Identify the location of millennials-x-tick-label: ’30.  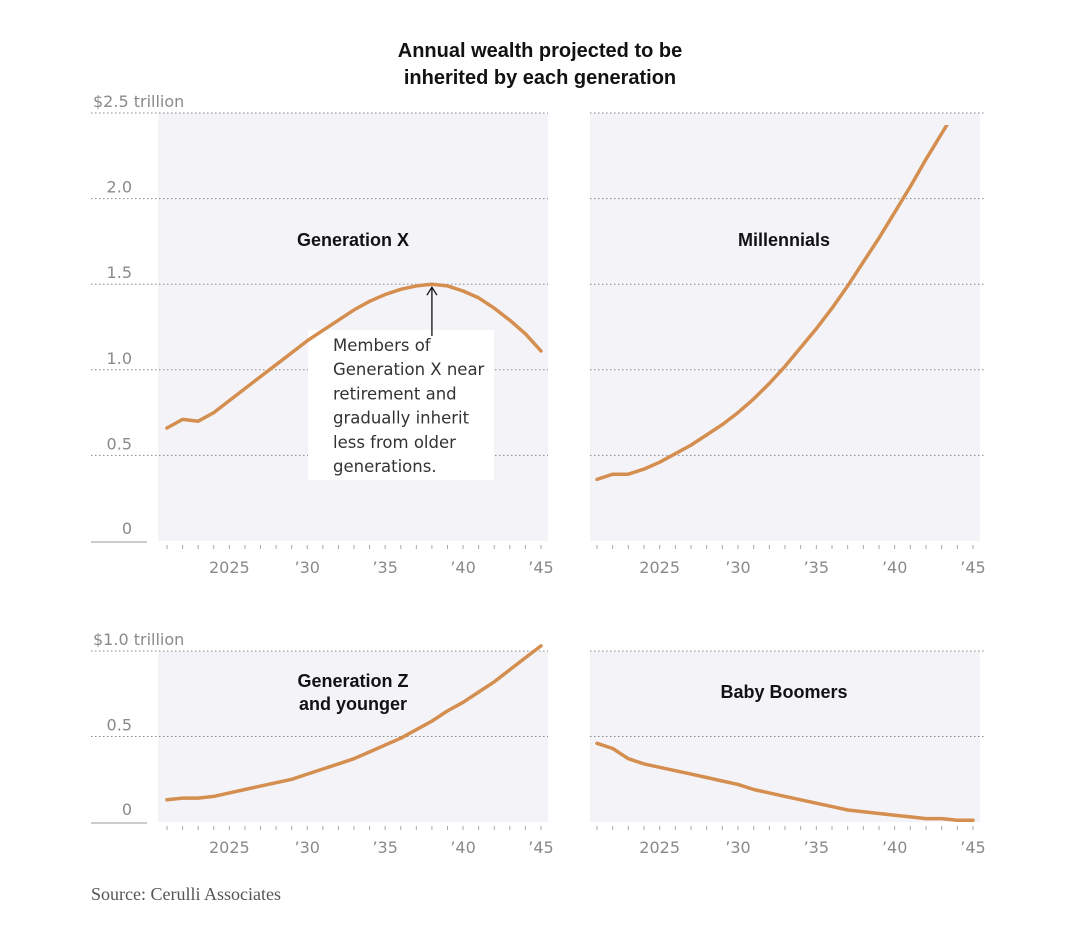
(737, 567).